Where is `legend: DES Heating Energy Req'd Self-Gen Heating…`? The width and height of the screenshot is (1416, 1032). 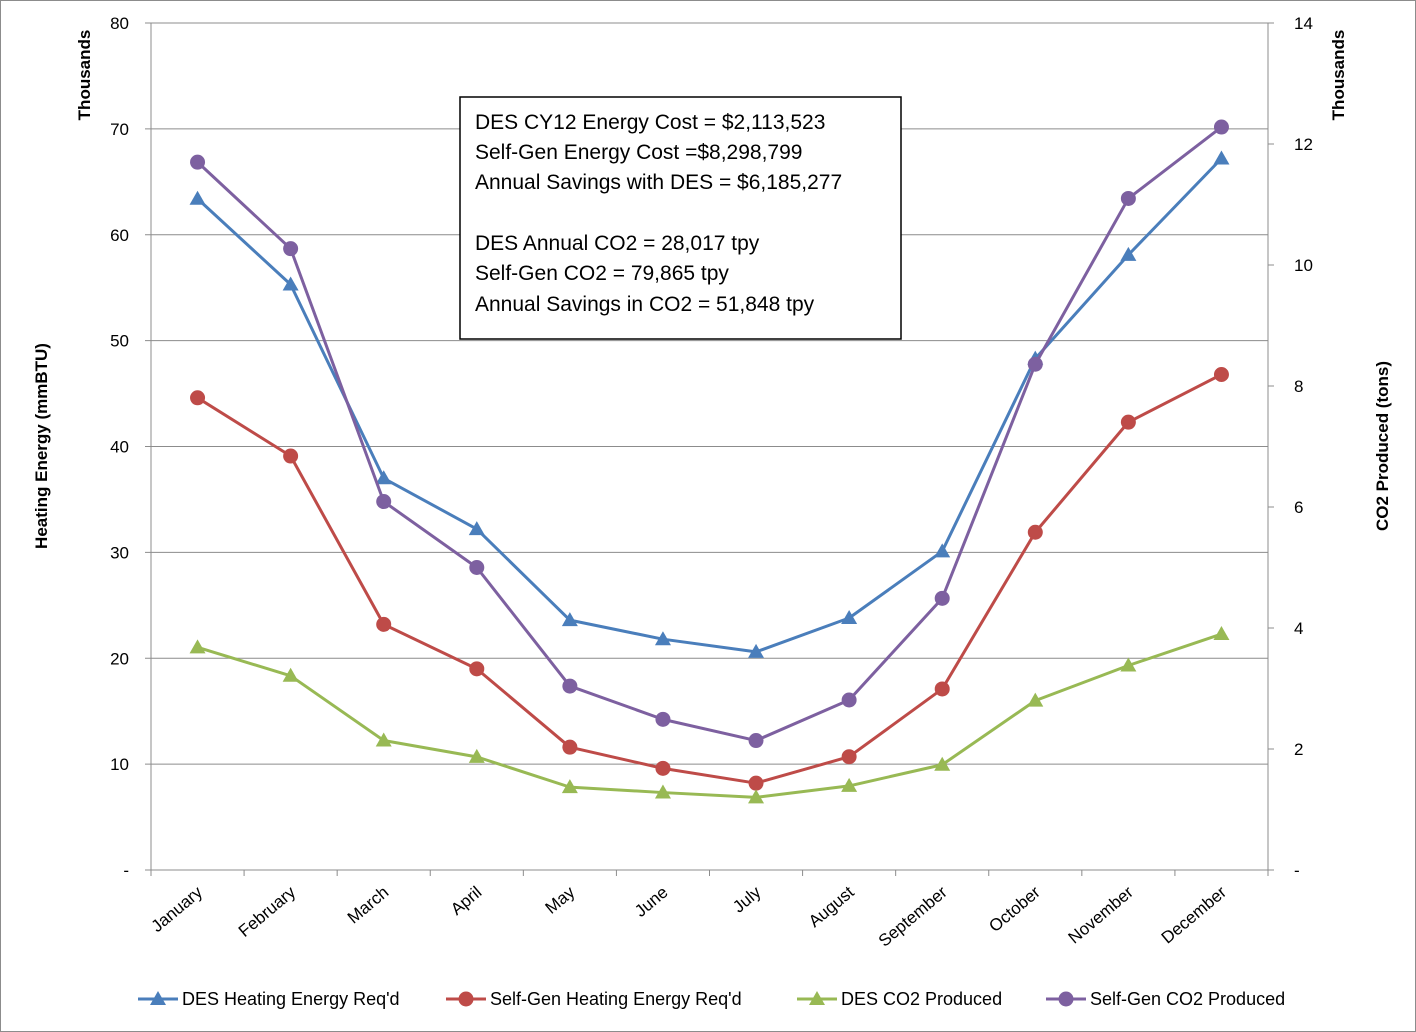
legend: DES Heating Energy Req'd Self-Gen Heating… is located at coordinates (711, 999).